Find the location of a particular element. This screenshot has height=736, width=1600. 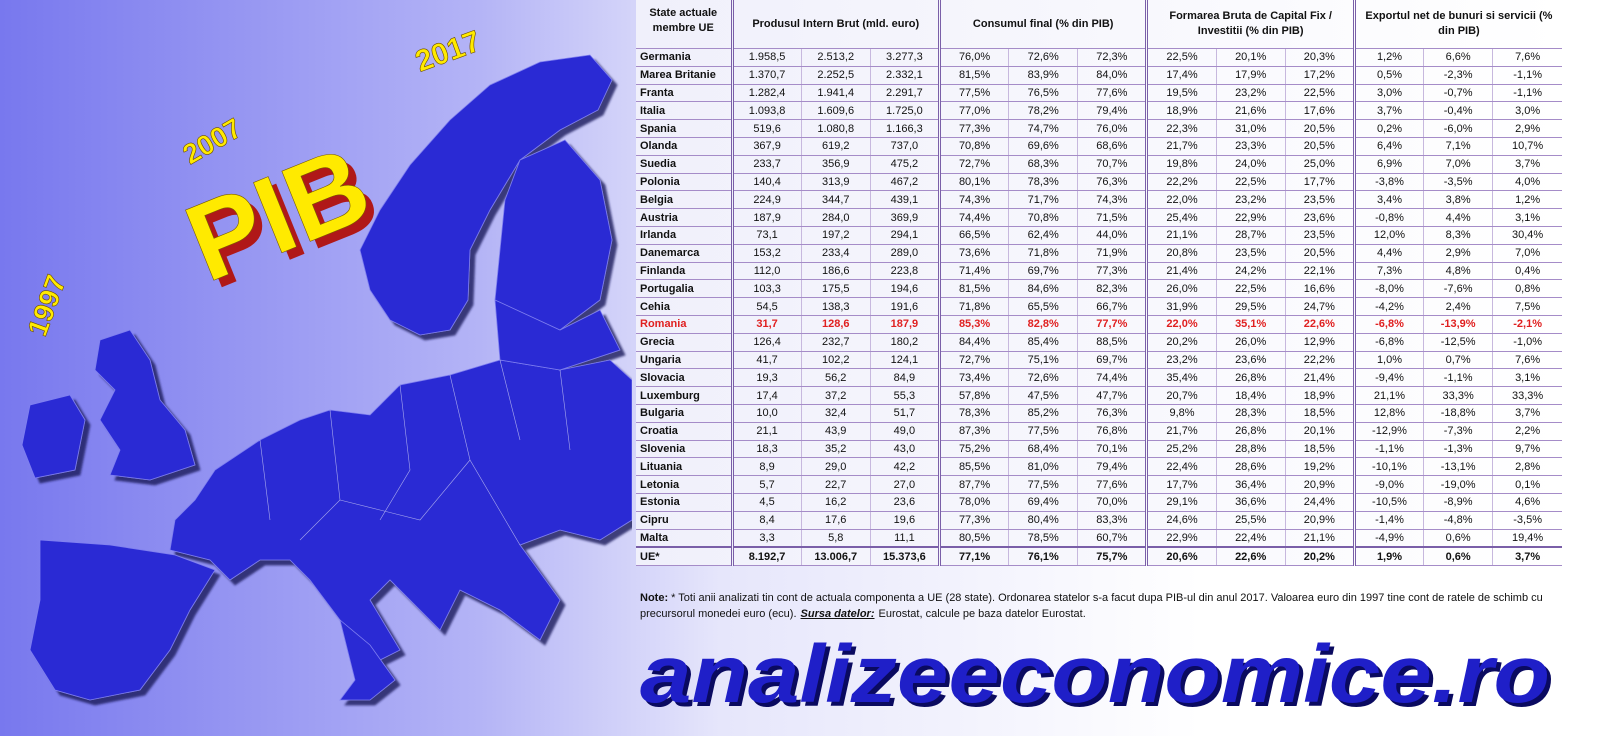

cell: 7,5% is located at coordinates (1527, 306).